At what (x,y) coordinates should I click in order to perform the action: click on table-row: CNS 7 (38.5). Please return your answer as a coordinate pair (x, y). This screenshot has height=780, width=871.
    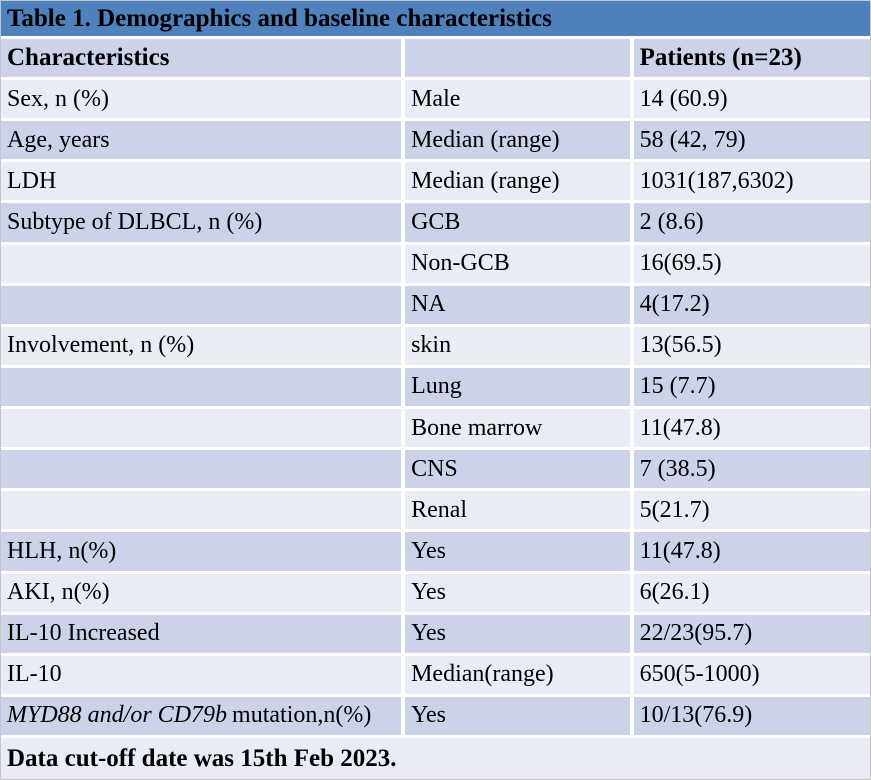
    Looking at the image, I should click on (435, 471).